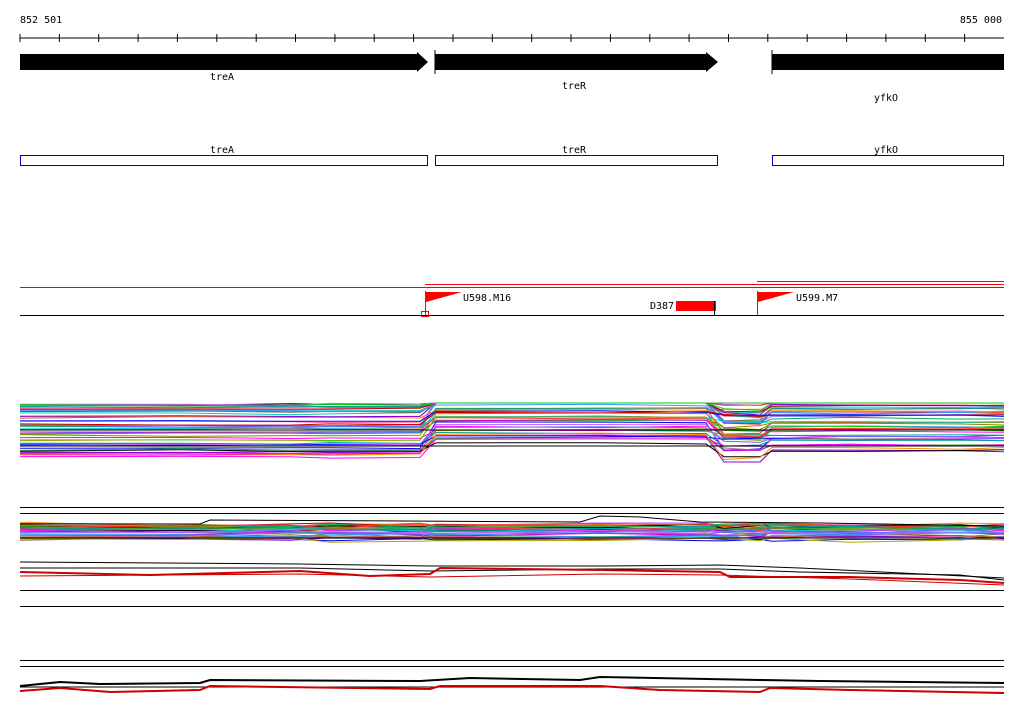 The width and height of the screenshot is (1024, 718). What do you see at coordinates (224, 160) in the screenshot?
I see `gene-box-treA` at bounding box center [224, 160].